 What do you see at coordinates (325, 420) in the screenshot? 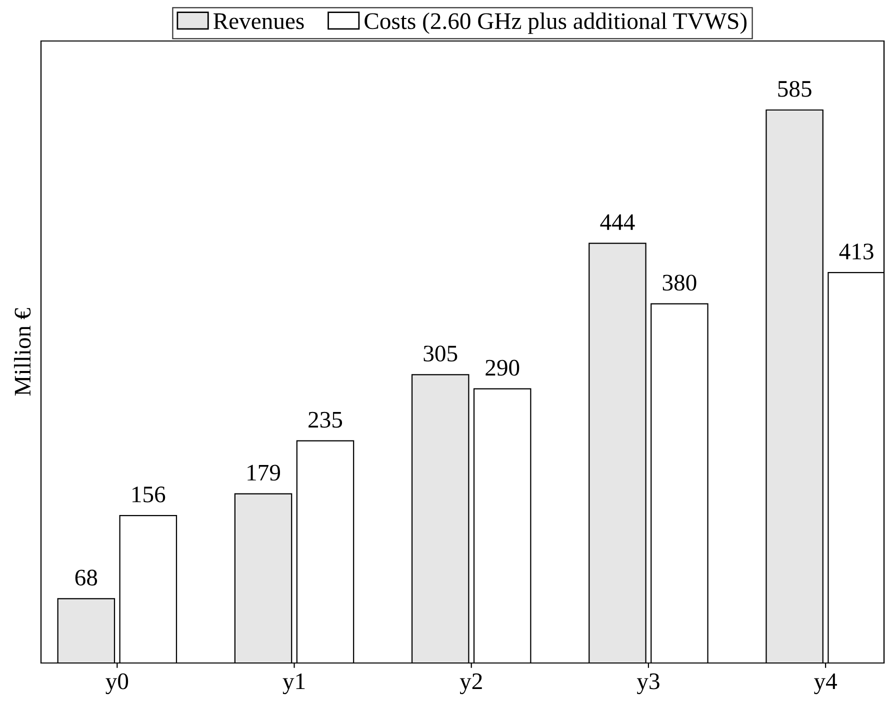
I see `data-label: 235` at bounding box center [325, 420].